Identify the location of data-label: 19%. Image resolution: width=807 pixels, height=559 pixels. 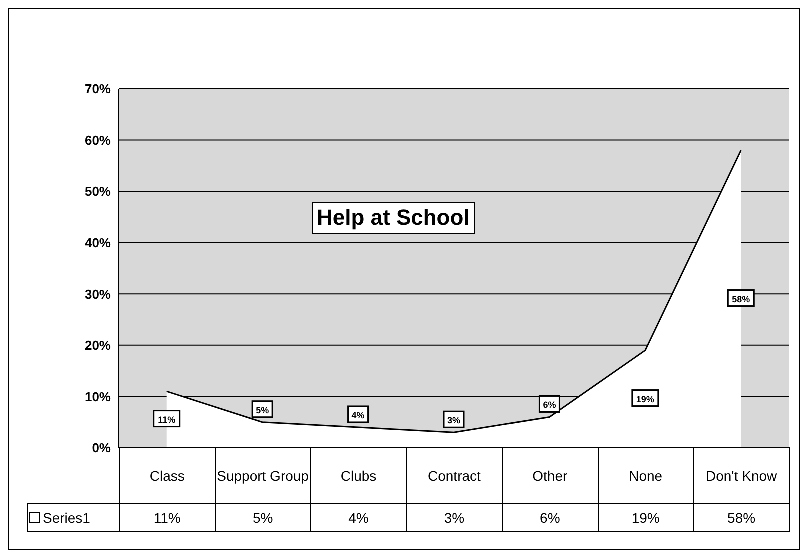
(646, 518).